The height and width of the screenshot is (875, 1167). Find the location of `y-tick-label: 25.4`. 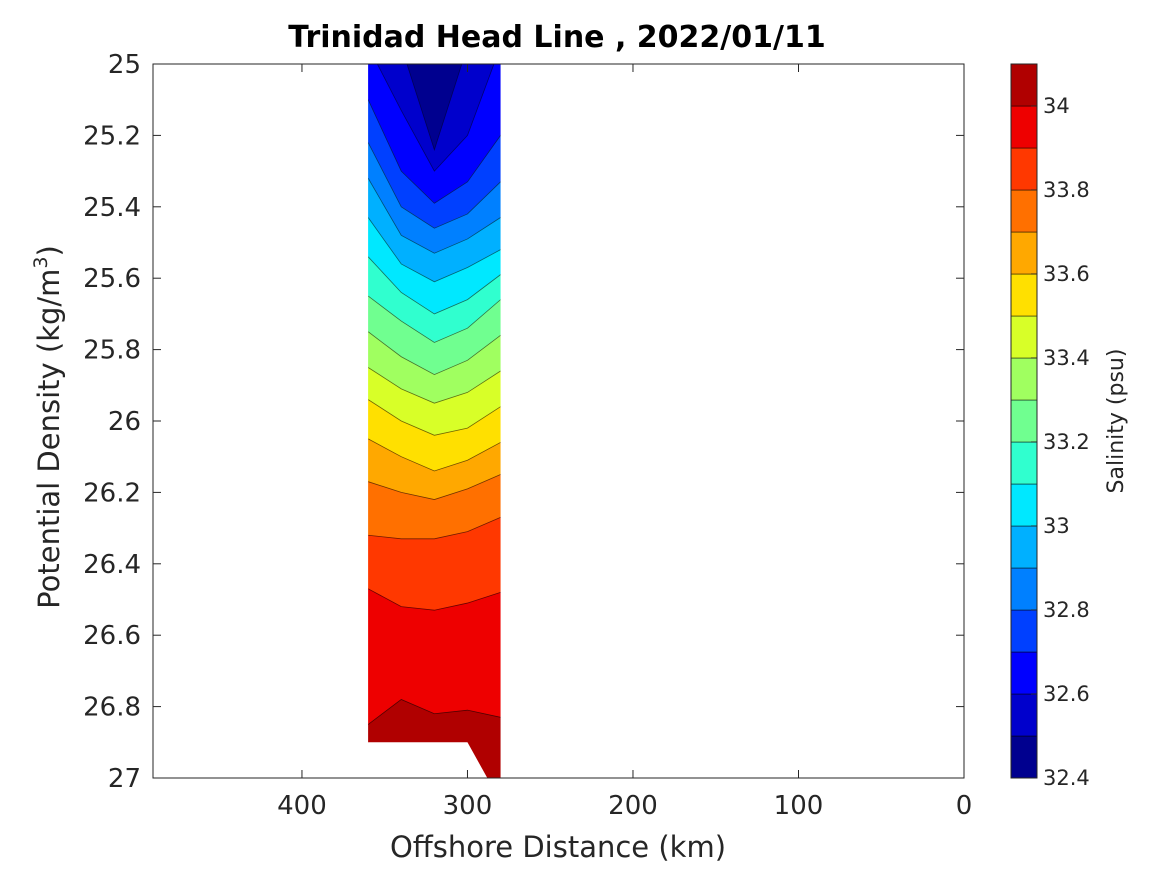

y-tick-label: 25.4 is located at coordinates (112, 208).